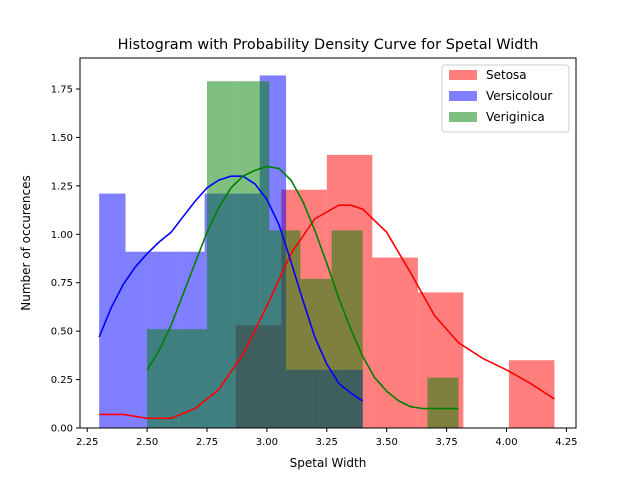 This screenshot has height=480, width=640. What do you see at coordinates (62, 429) in the screenshot?
I see `y-tick-label: 0.00` at bounding box center [62, 429].